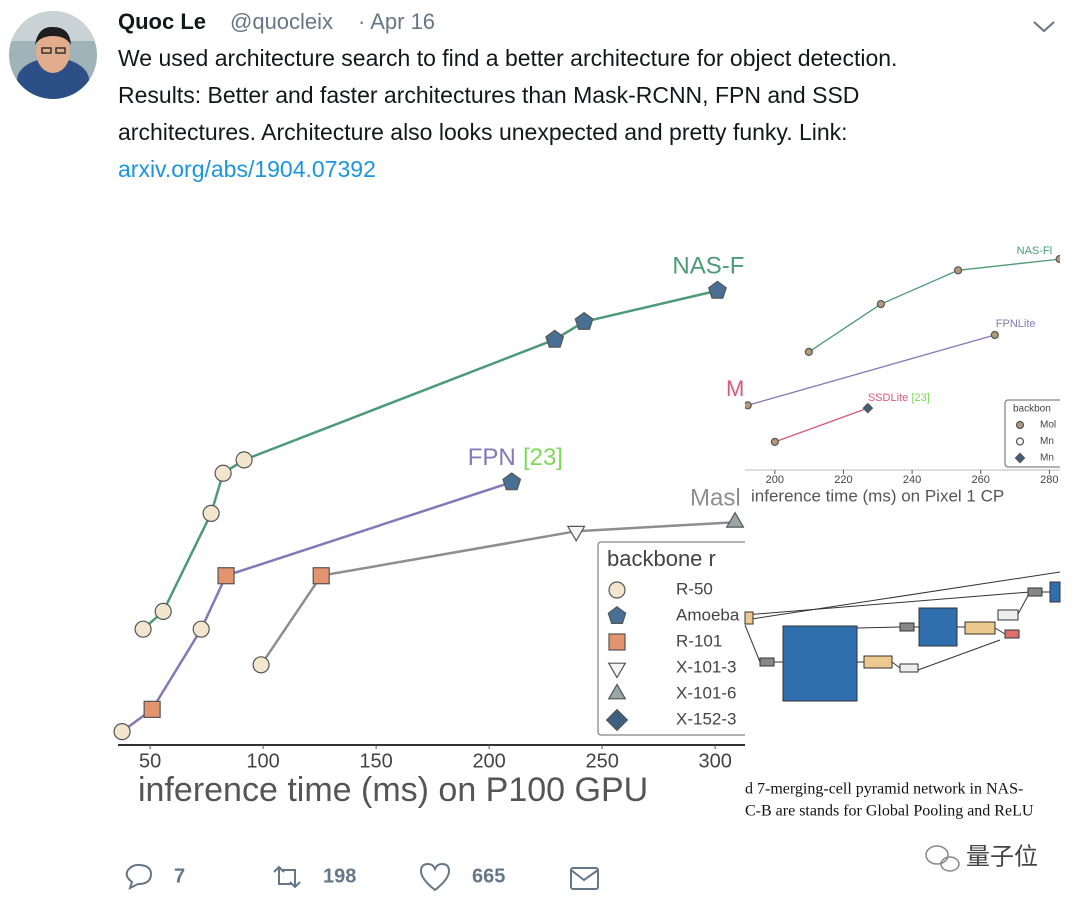 The height and width of the screenshot is (912, 1080). I want to click on message-button, so click(584, 878).